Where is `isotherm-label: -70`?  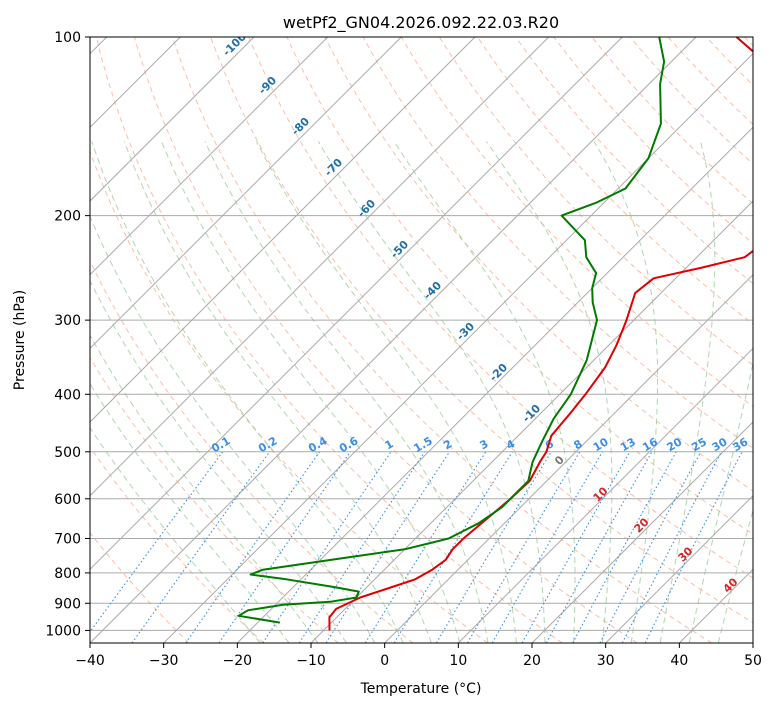 isotherm-label: -70 is located at coordinates (333, 167).